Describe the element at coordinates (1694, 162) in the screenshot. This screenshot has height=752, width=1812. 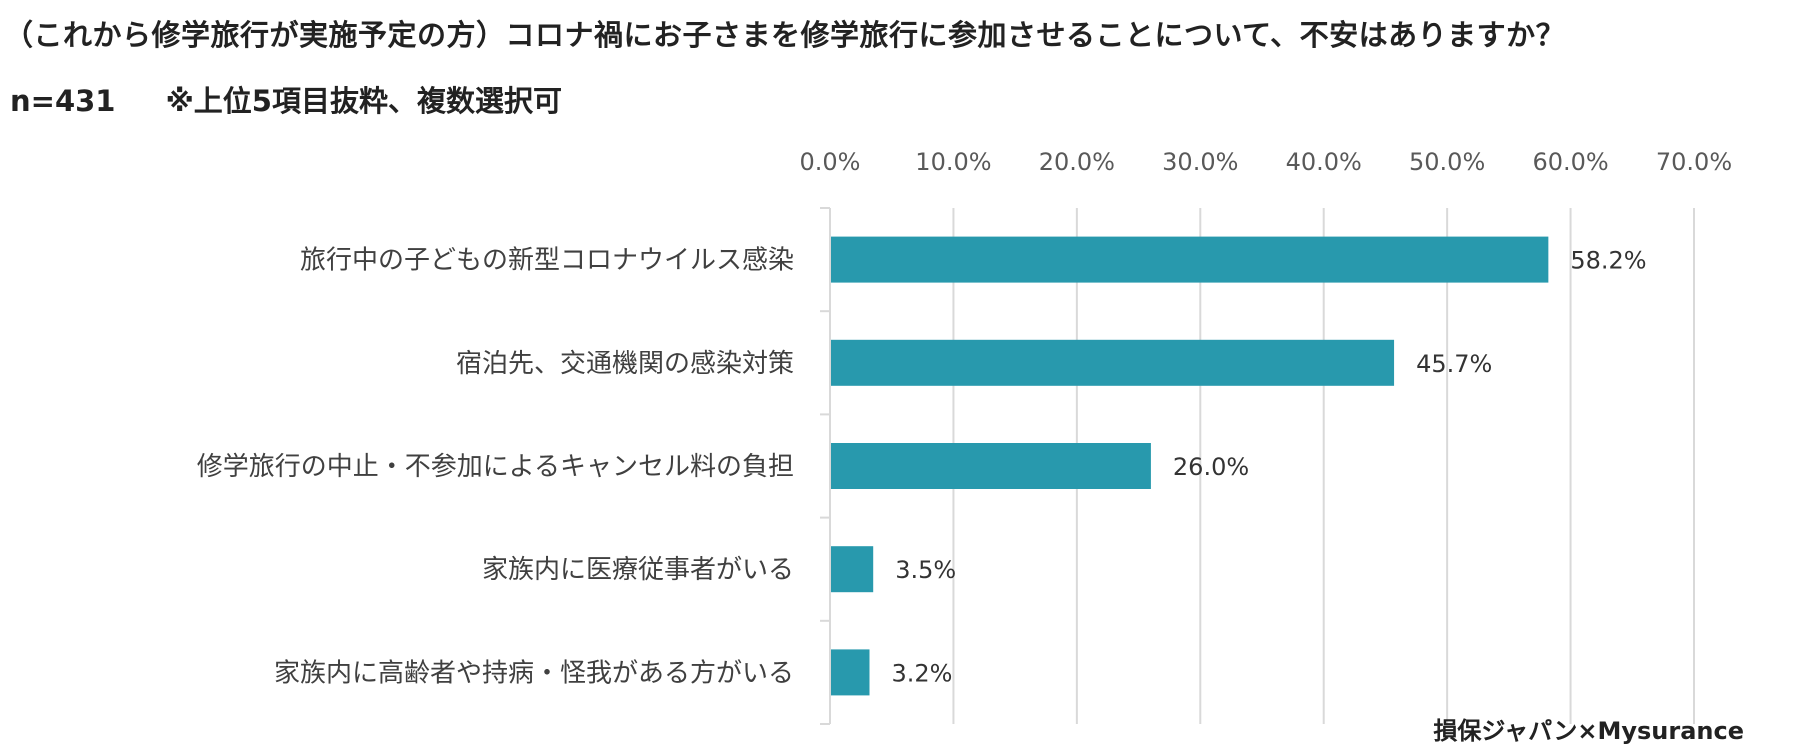
I see `x-tick-label: 70.0%` at that location.